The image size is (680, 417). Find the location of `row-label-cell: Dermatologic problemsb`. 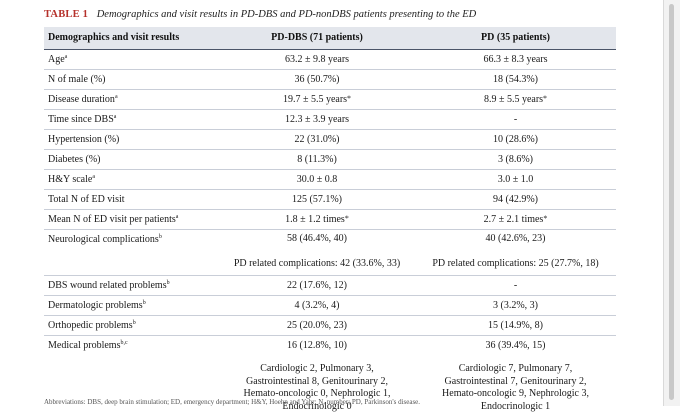

row-label-cell: Dermatologic problemsb is located at coordinates (131, 306).